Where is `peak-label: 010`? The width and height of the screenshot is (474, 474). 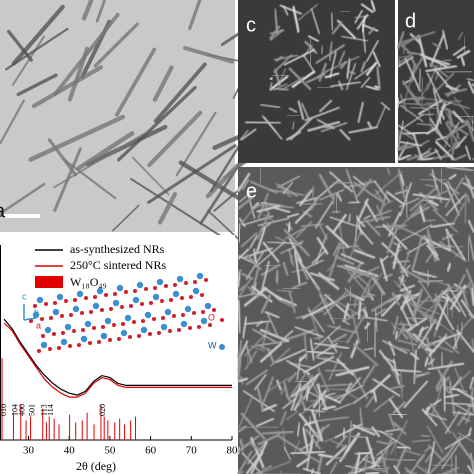
peak-label: 010 is located at coordinates (4, 410).